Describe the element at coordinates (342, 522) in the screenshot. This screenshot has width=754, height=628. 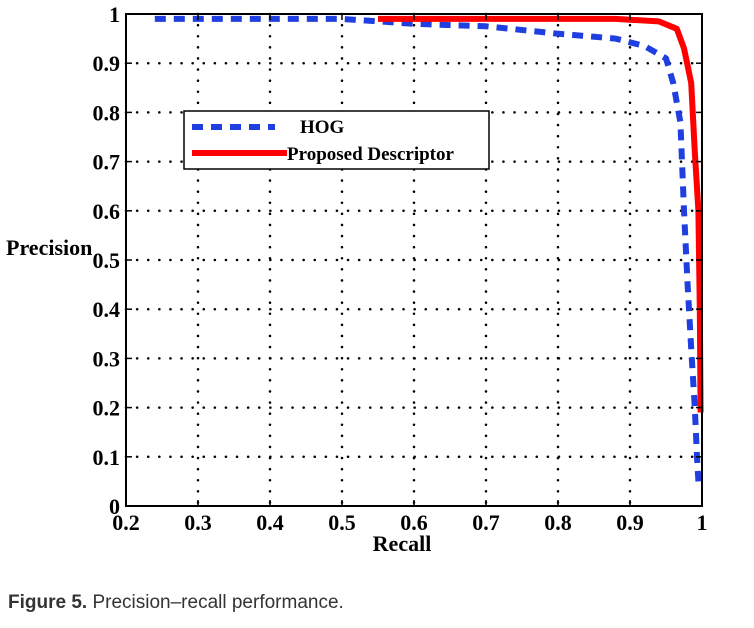
I see `x-tick-label: 0.5` at that location.